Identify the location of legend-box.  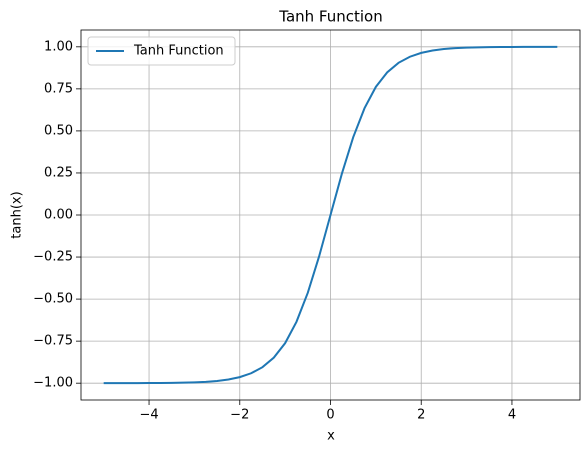
(161, 51).